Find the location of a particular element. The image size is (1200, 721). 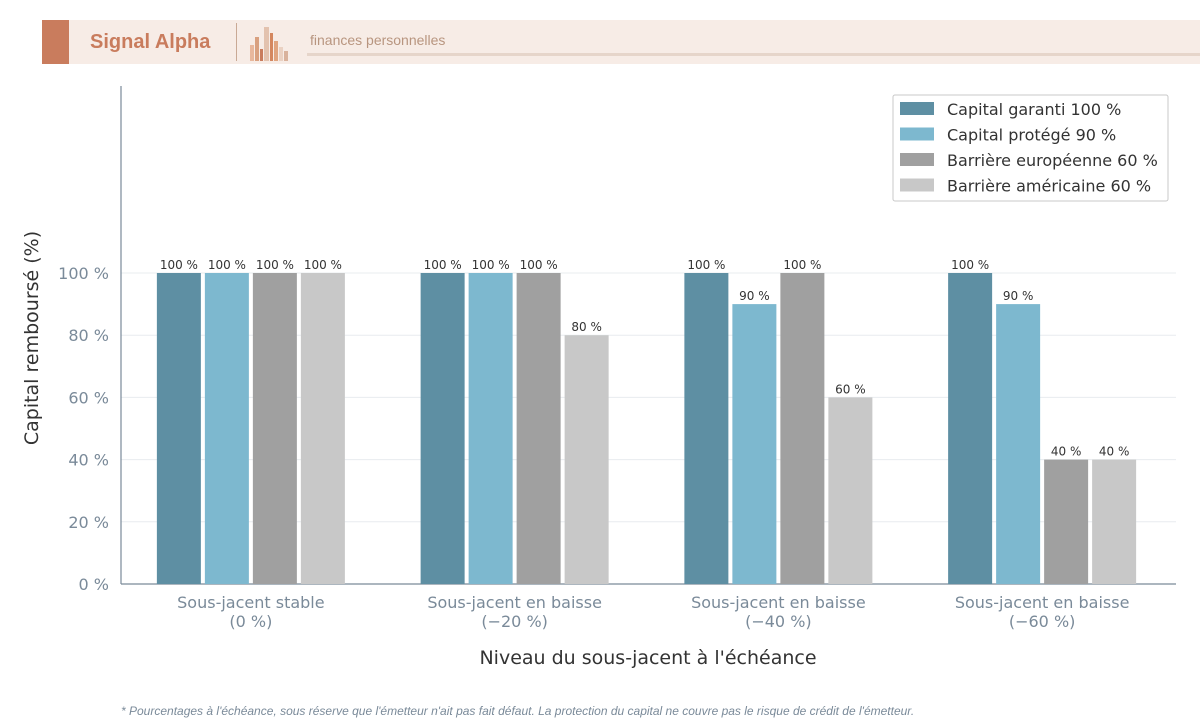

bar-value-label: 80 % is located at coordinates (586, 327).